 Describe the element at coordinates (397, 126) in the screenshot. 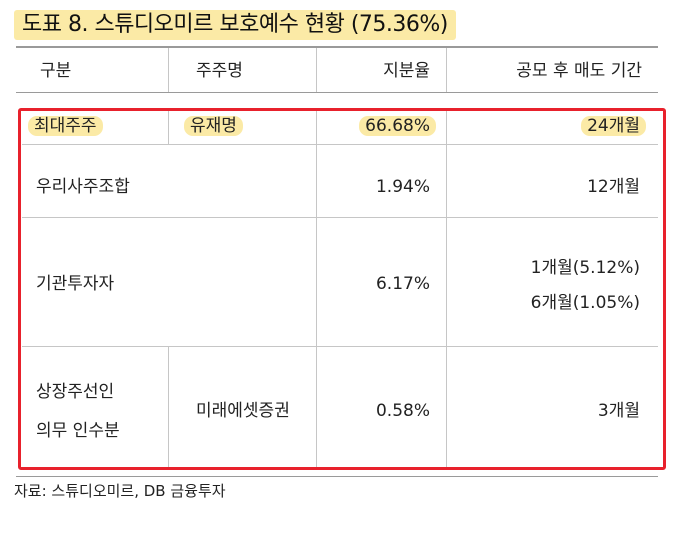

I see `row-share: 66.68%` at that location.